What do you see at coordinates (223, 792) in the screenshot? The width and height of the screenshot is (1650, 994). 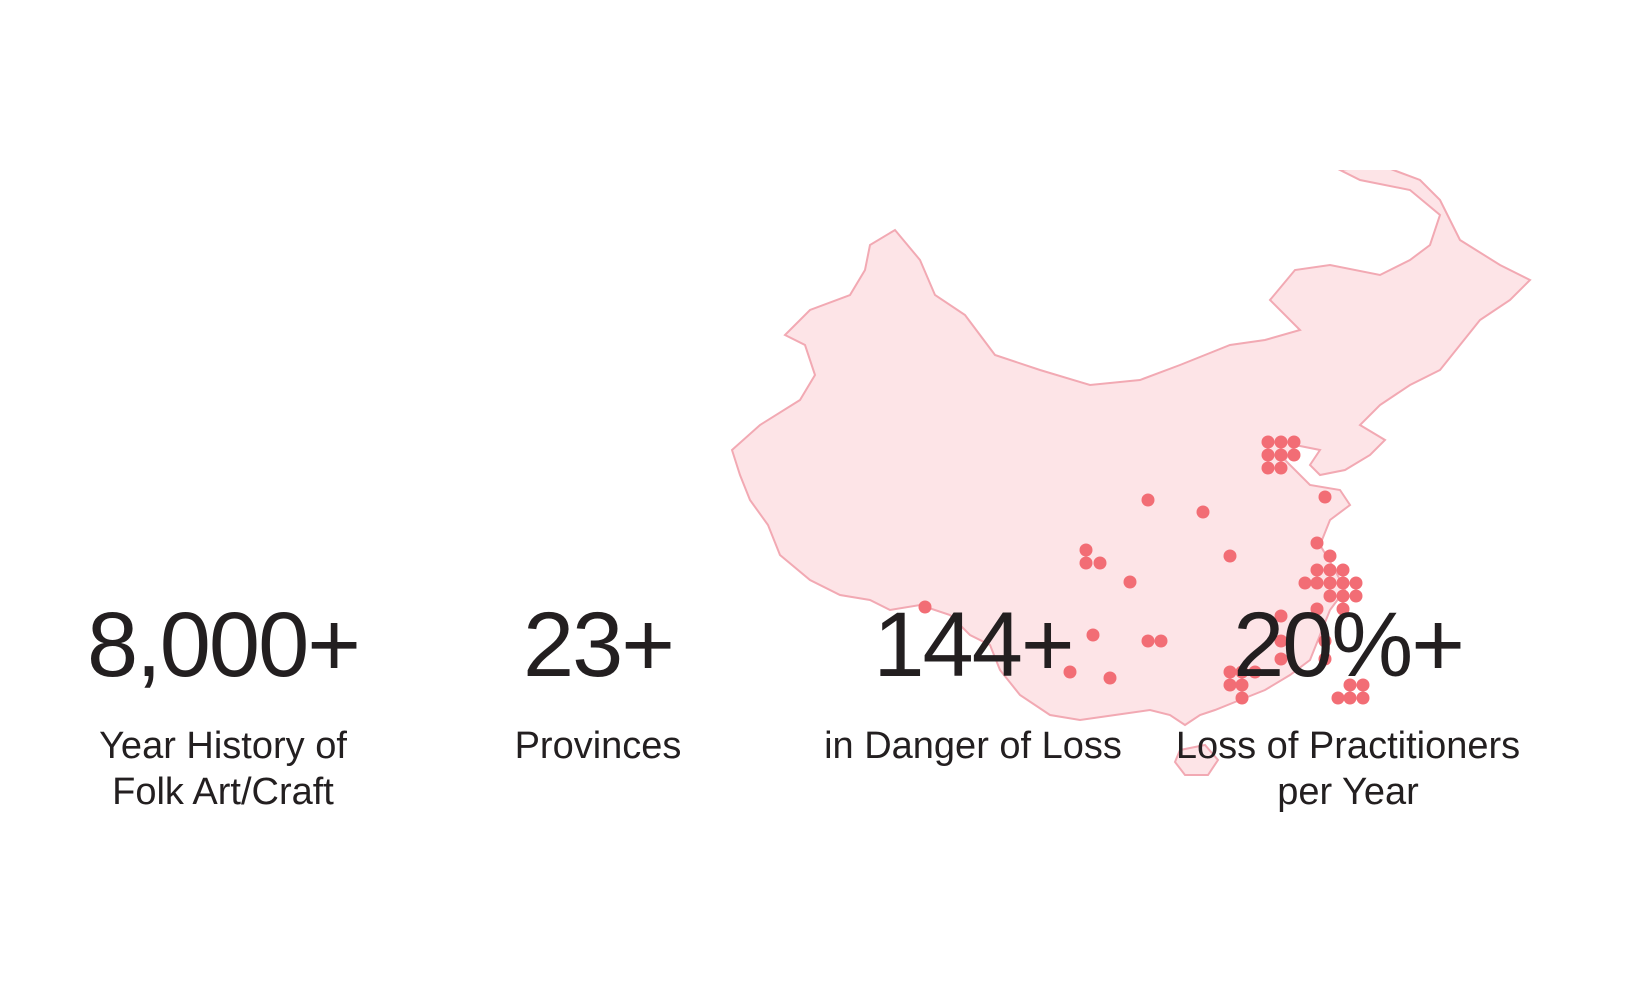 I see `stat-caption-line: Folk Art/Craft` at bounding box center [223, 792].